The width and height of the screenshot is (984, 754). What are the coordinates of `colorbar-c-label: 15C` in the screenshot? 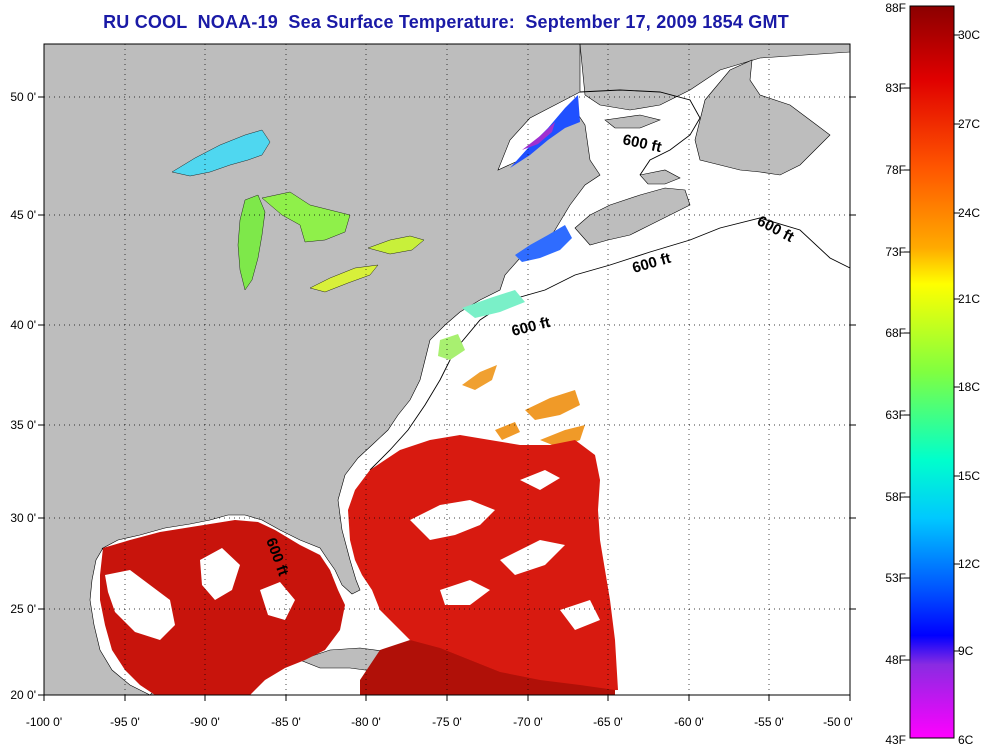 It's located at (969, 476).